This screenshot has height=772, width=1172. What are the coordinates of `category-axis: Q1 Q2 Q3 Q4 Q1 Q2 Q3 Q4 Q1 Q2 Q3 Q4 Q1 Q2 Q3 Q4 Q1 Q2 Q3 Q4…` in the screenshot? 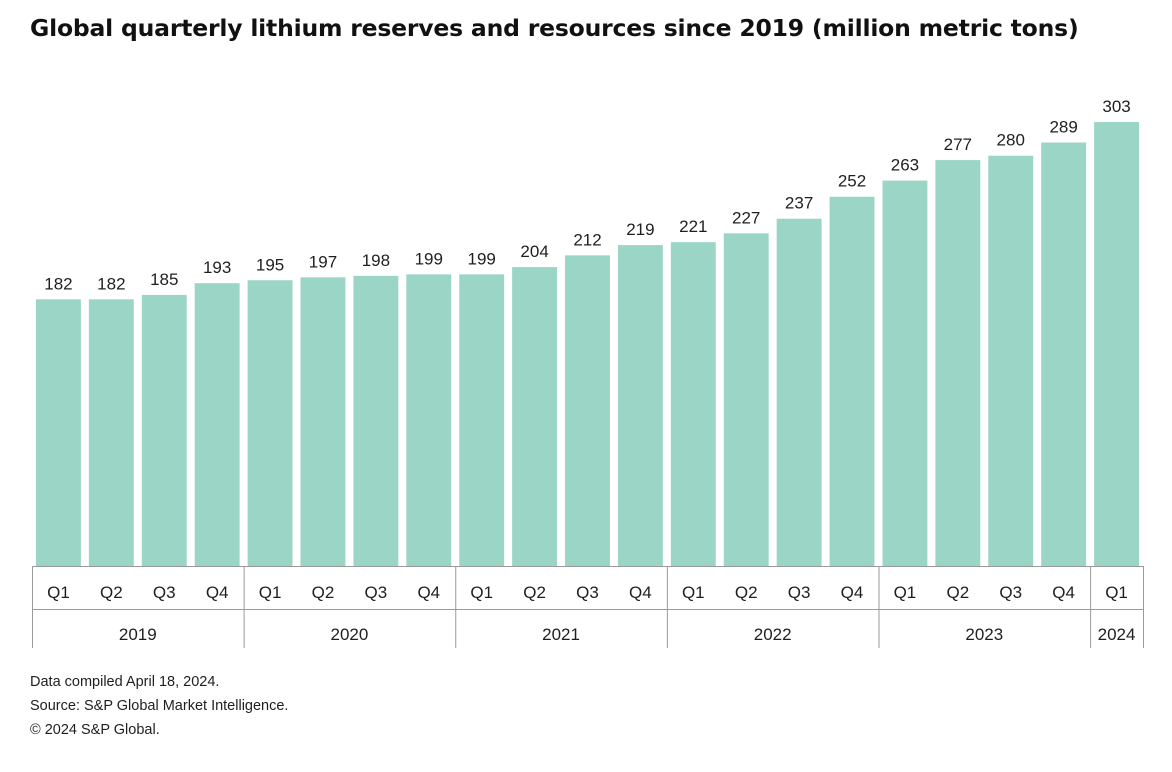 It's located at (588, 607).